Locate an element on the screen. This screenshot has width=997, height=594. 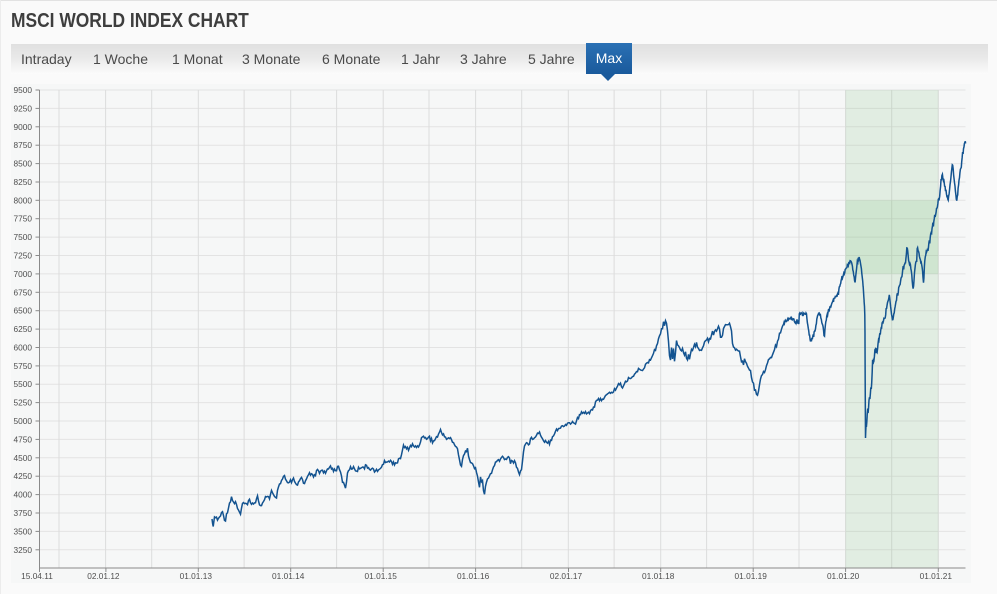
svg-text: 15.04.11 is located at coordinates (37, 576).